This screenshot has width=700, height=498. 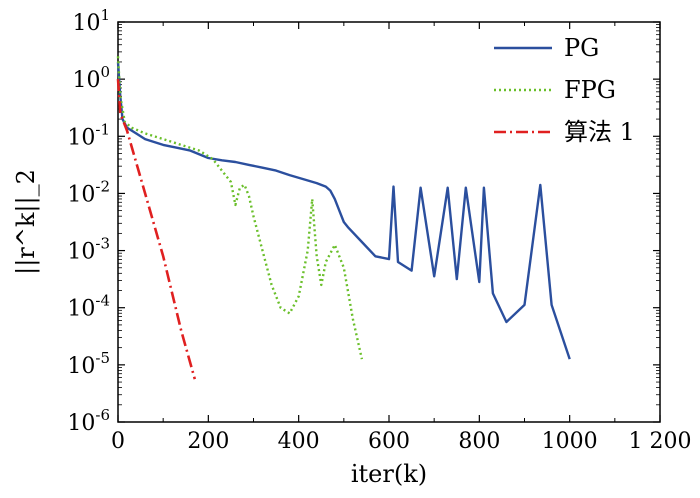 I want to click on y-tick-label: 10¹, so click(x=91, y=21).